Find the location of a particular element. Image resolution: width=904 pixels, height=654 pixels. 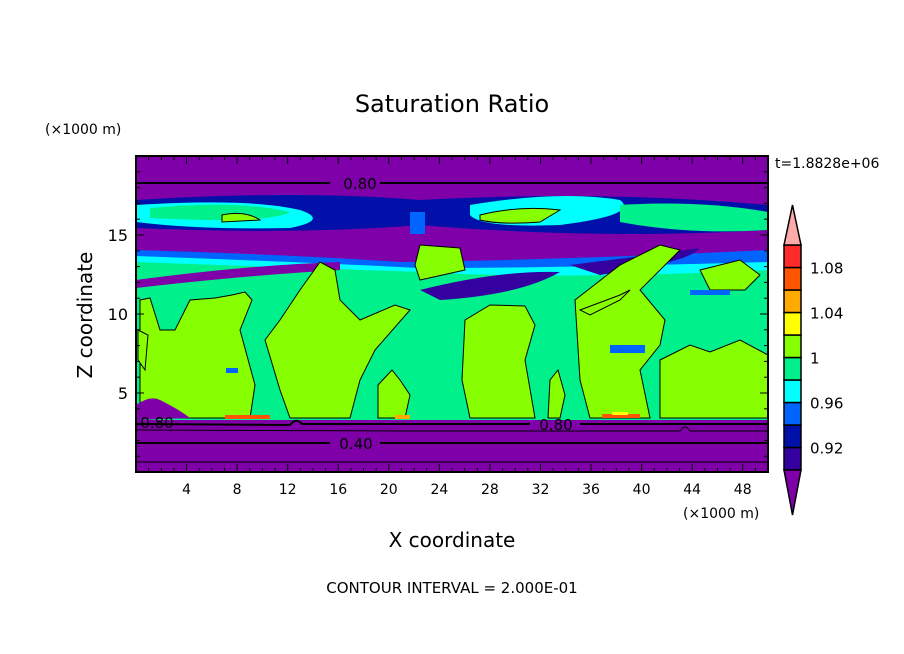

x-tick-label: 12 is located at coordinates (288, 490).